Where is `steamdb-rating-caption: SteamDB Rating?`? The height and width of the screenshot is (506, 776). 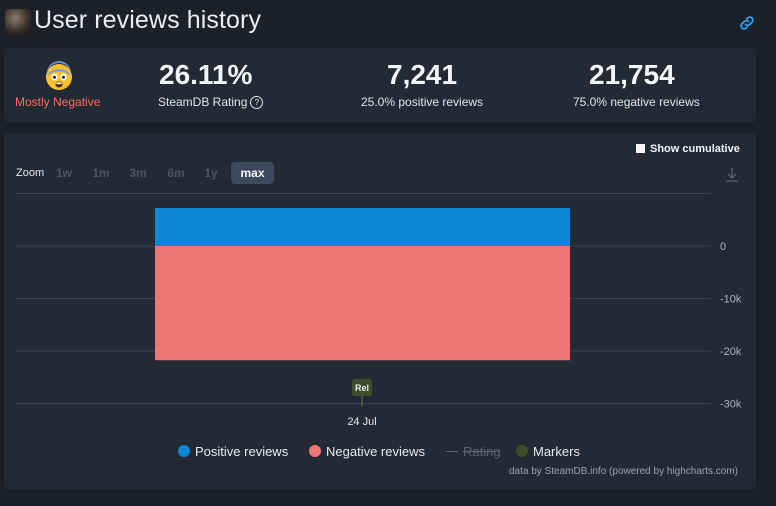 steamdb-rating-caption: SteamDB Rating? is located at coordinates (211, 102).